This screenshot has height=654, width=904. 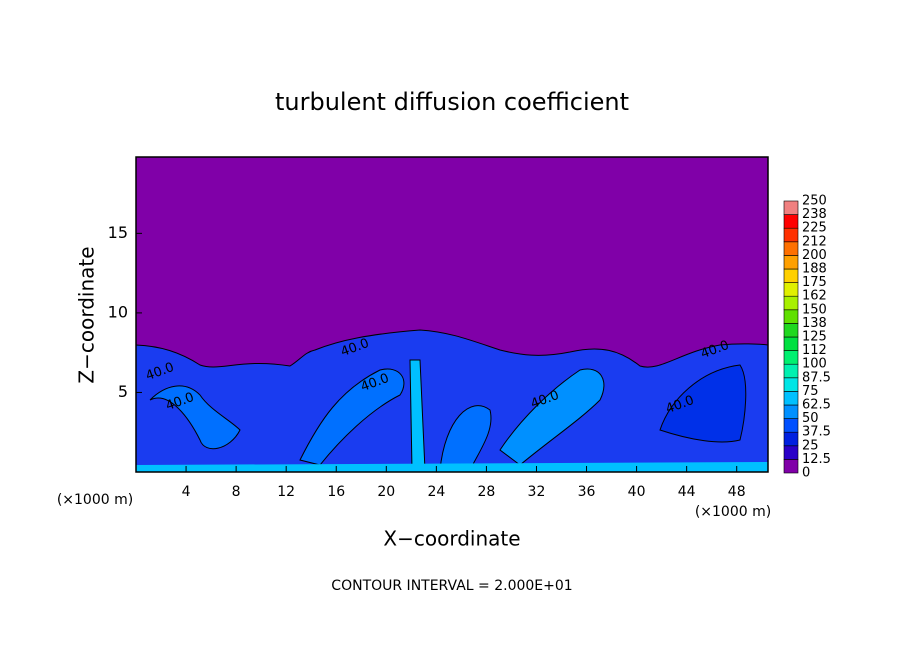 What do you see at coordinates (814, 364) in the screenshot?
I see `colorbar-label: 100` at bounding box center [814, 364].